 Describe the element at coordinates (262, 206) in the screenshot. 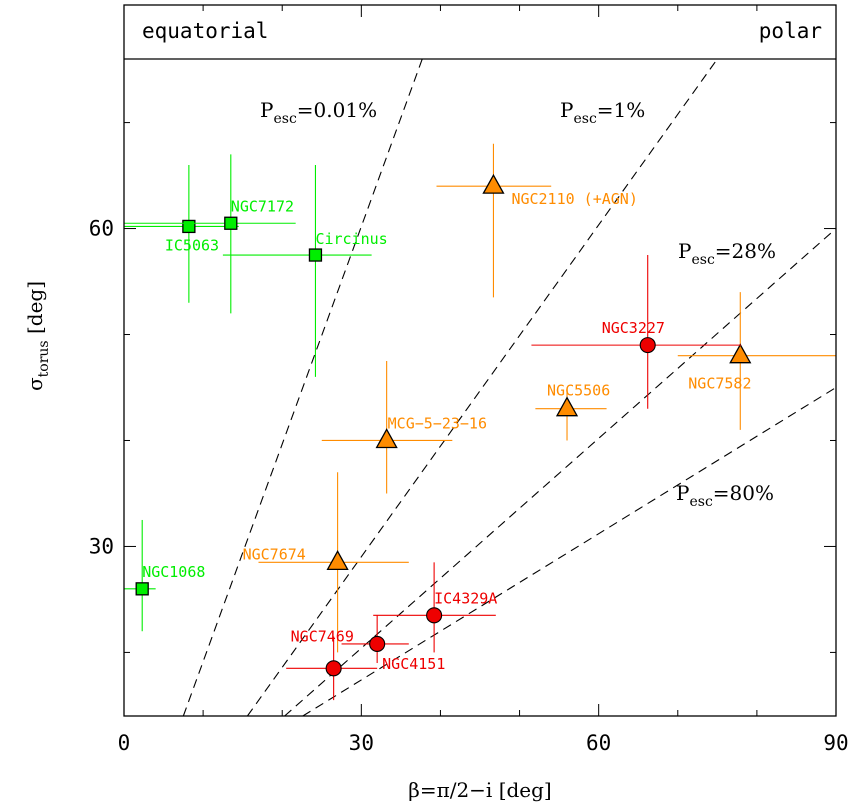

I see `point-label: NGC7172` at that location.